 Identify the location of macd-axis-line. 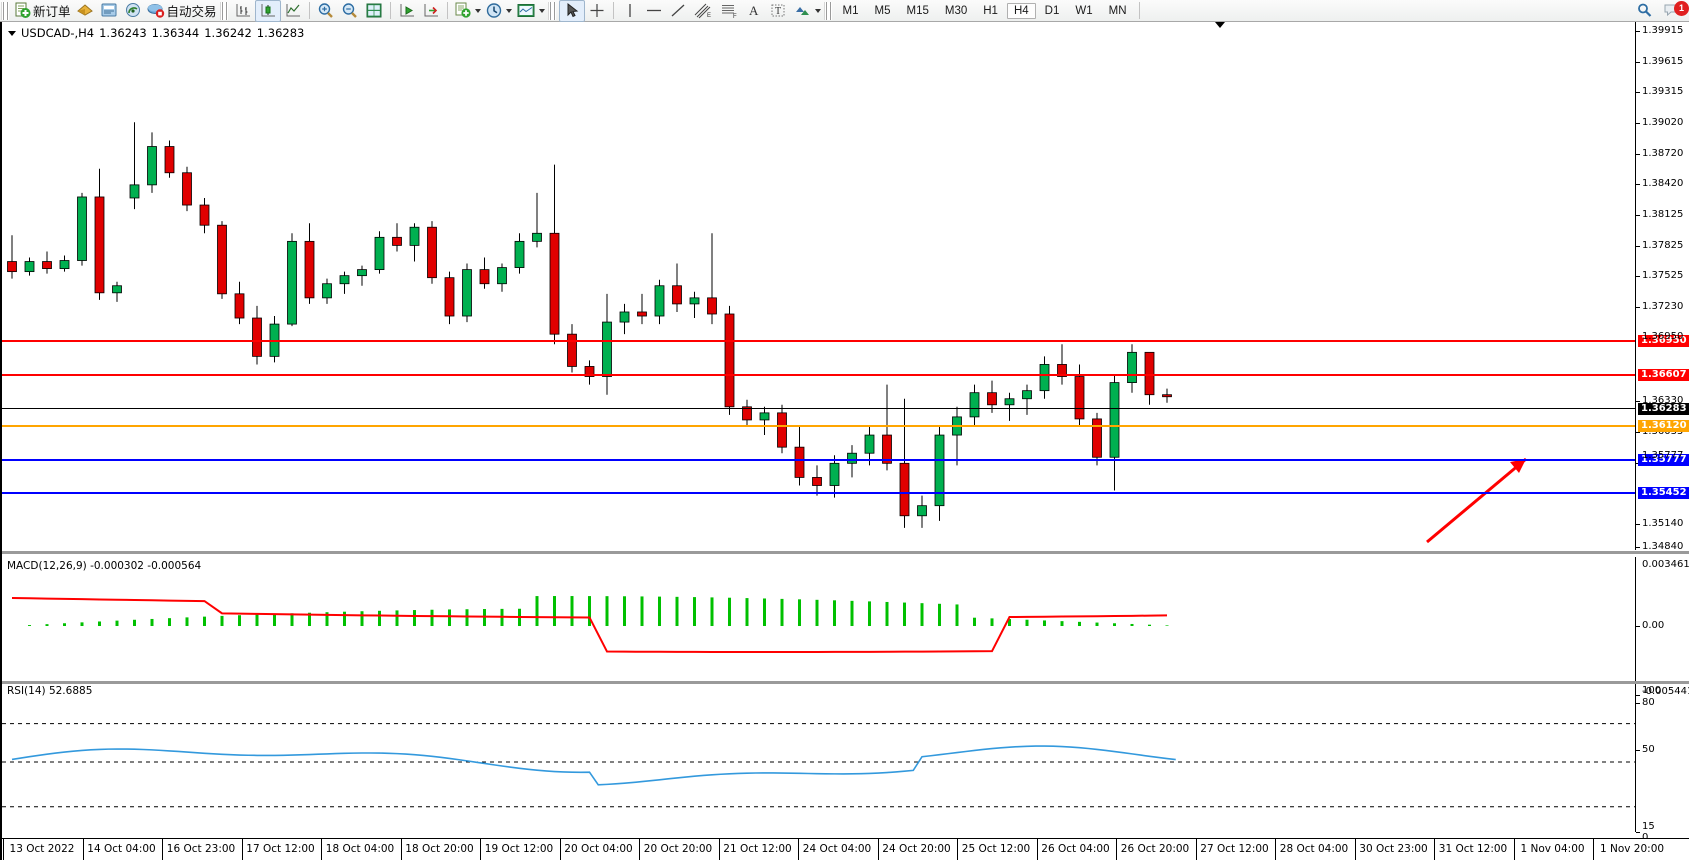
(1635, 619).